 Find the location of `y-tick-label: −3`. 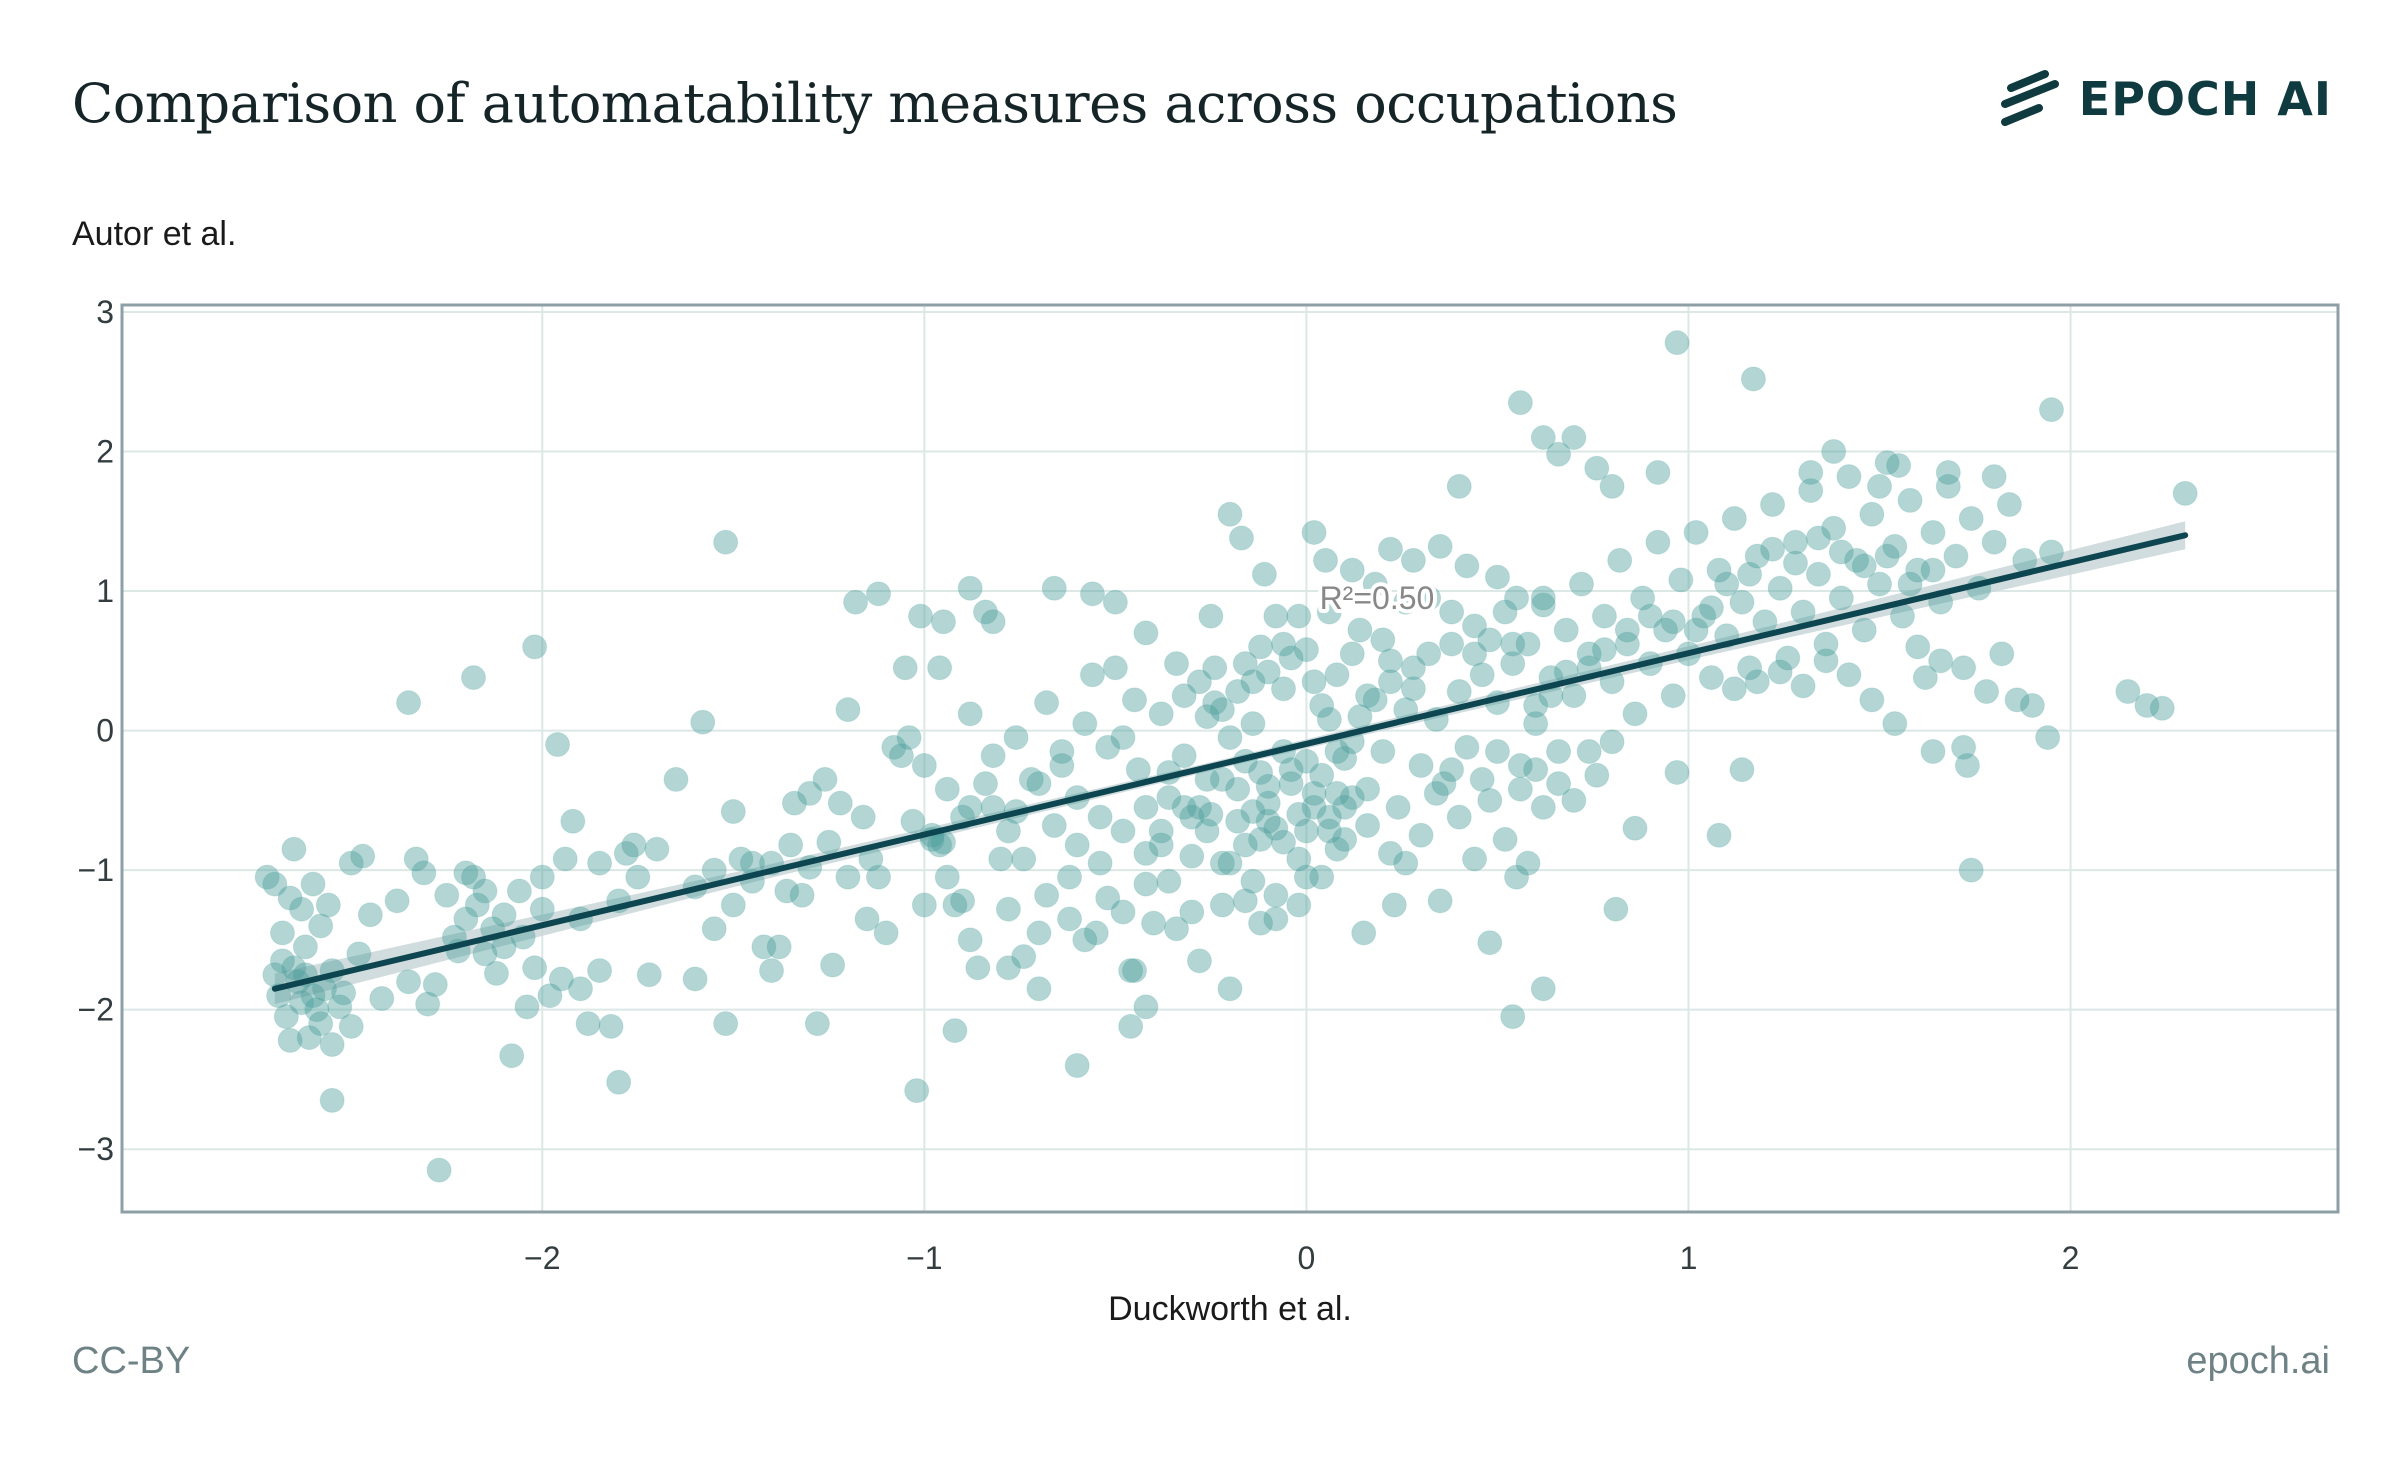

y-tick-label: −3 is located at coordinates (96, 1149).